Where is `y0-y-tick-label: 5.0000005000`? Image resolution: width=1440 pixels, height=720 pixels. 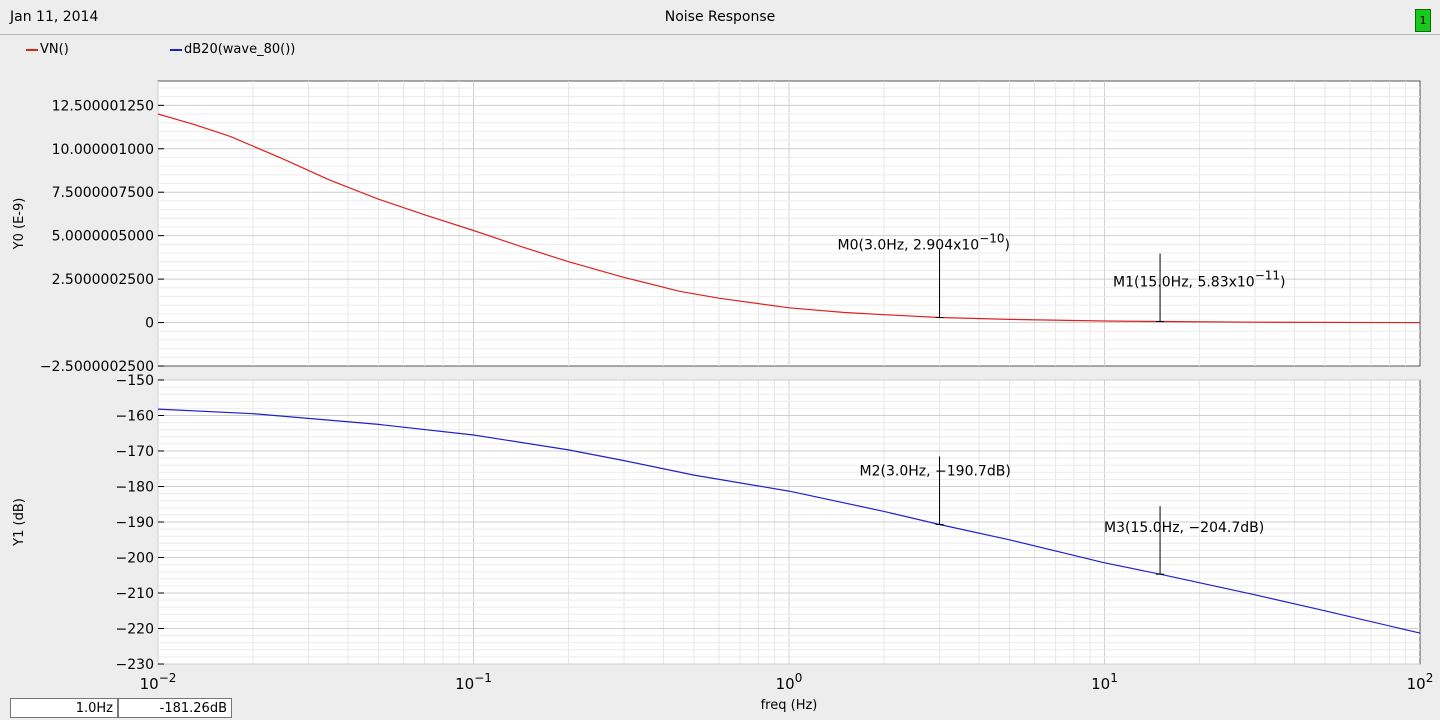
y0-y-tick-label: 5.0000005000 is located at coordinates (103, 237).